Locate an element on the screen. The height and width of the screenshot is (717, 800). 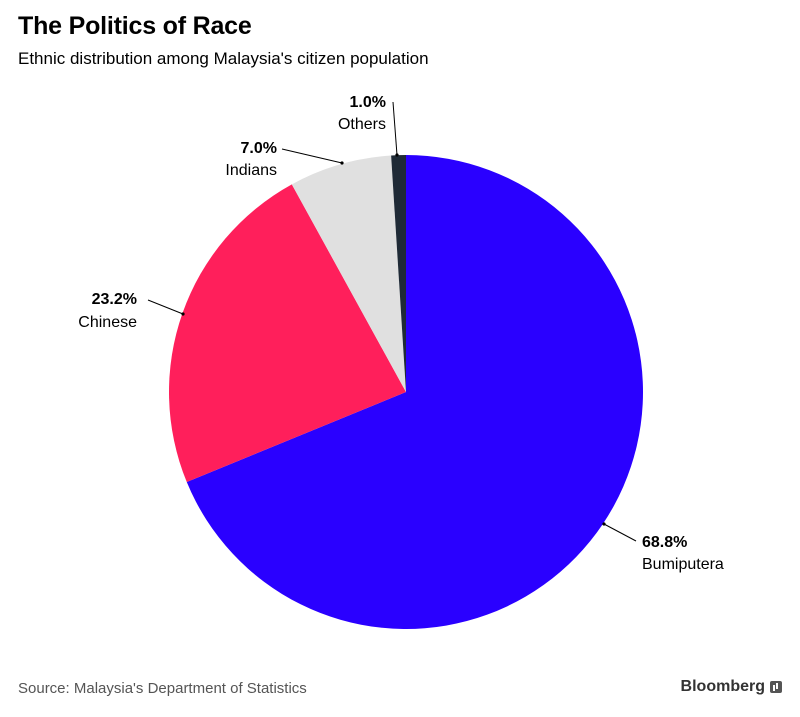
leader-line-bumiputera is located at coordinates (620, 532).